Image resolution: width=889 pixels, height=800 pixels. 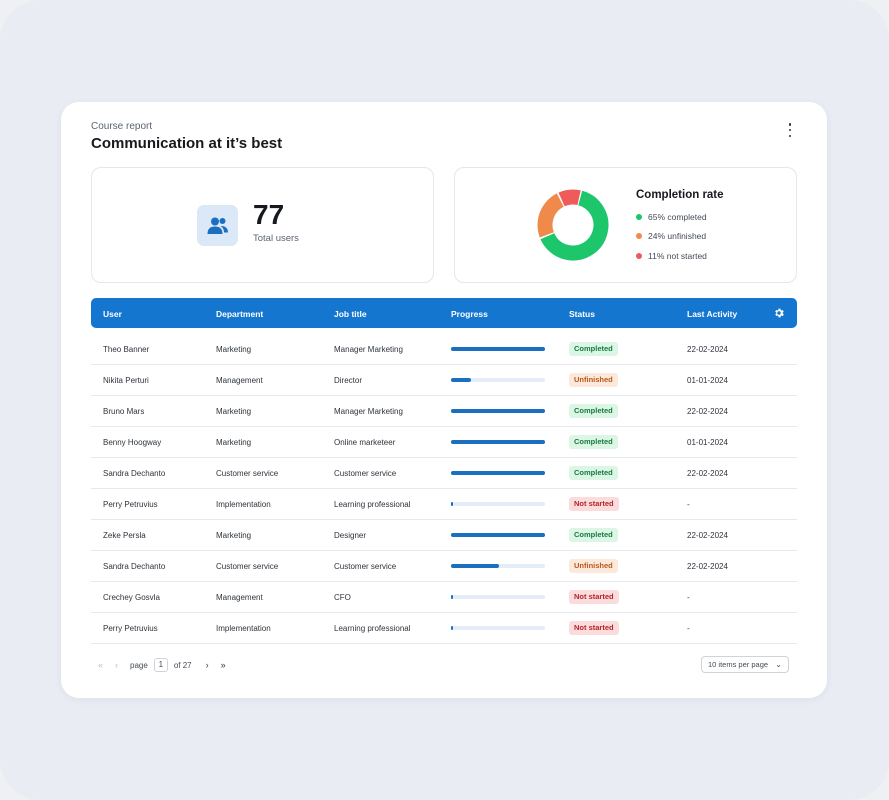 What do you see at coordinates (112, 314) in the screenshot?
I see `column-header-user: User` at bounding box center [112, 314].